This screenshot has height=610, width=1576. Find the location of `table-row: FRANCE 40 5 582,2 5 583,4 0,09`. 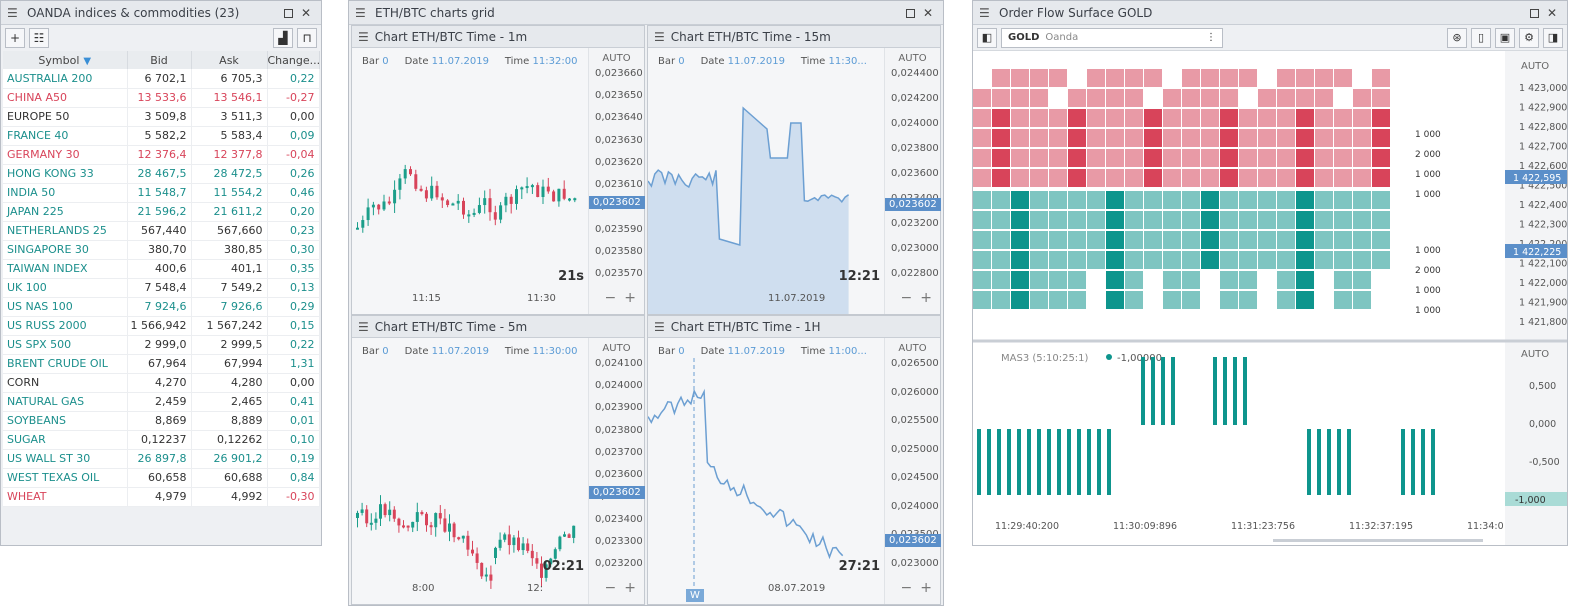

table-row: FRANCE 40 5 582,2 5 583,4 0,09 is located at coordinates (161, 136).